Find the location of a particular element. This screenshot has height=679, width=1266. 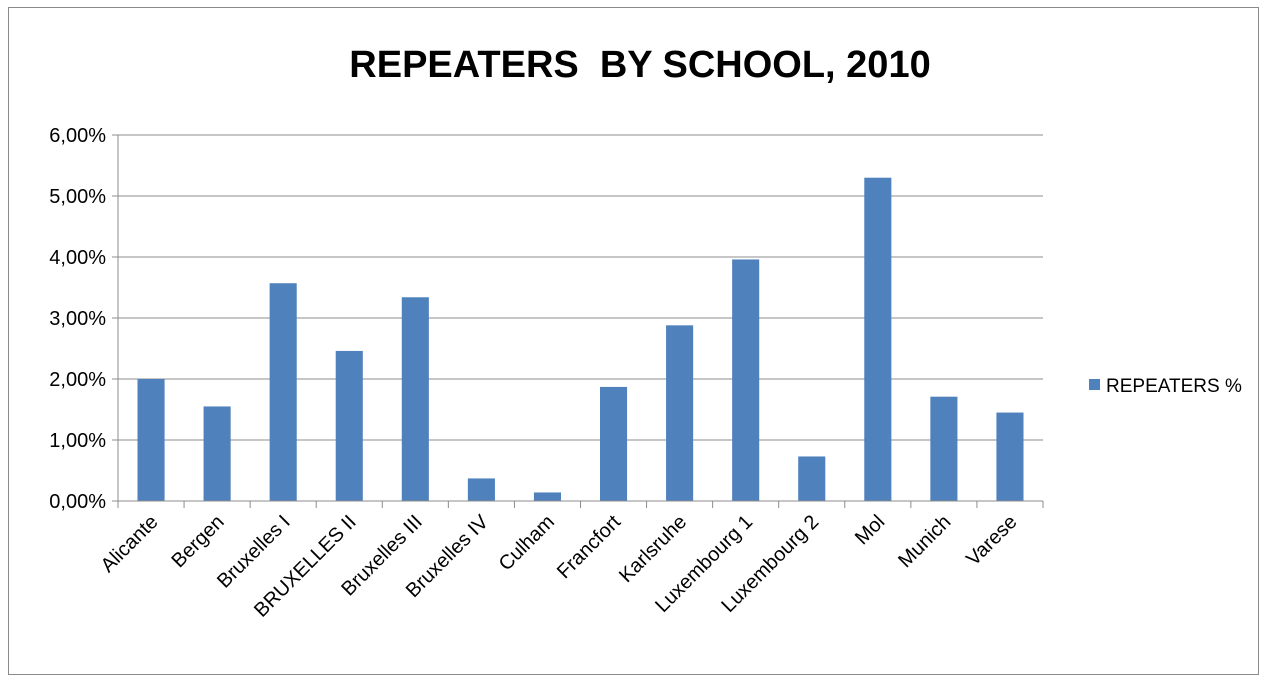

y-axis: 0,00% 1,00% 2,00% 3,00% 4,00% 5,00% 6,00% is located at coordinates (84, 319).